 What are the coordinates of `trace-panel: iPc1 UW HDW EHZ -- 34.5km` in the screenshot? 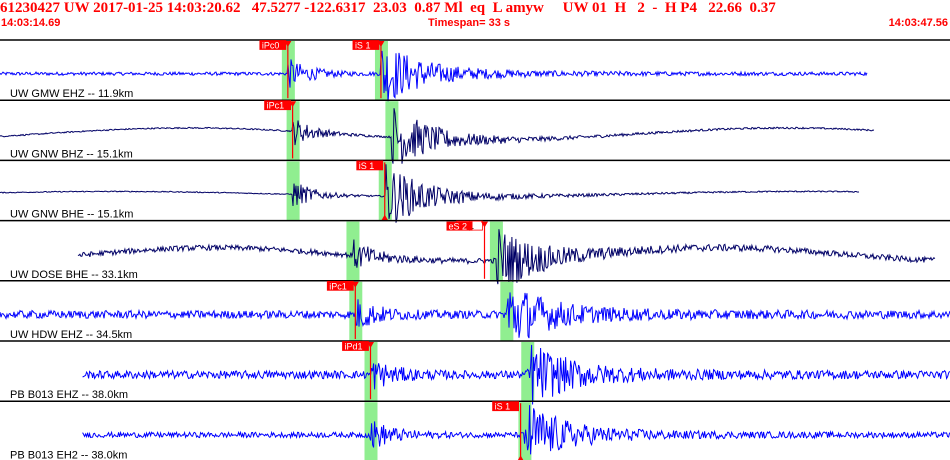 It's located at (475, 311).